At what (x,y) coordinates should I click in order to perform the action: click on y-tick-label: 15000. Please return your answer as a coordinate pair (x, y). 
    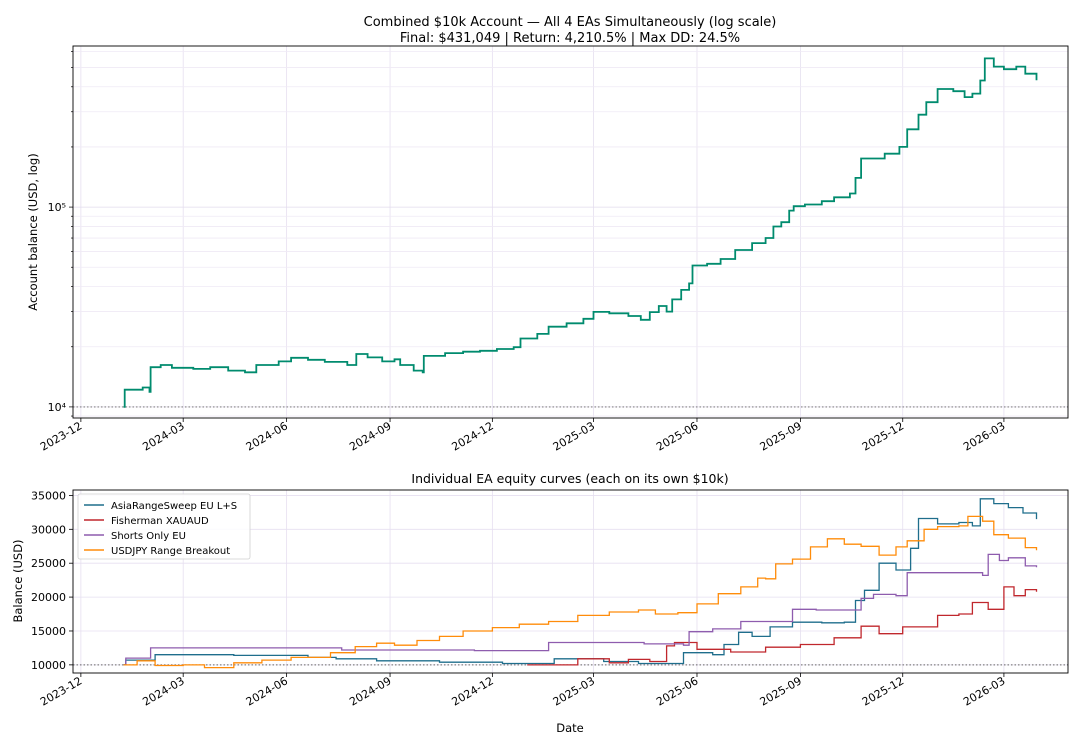
    Looking at the image, I should click on (48, 631).